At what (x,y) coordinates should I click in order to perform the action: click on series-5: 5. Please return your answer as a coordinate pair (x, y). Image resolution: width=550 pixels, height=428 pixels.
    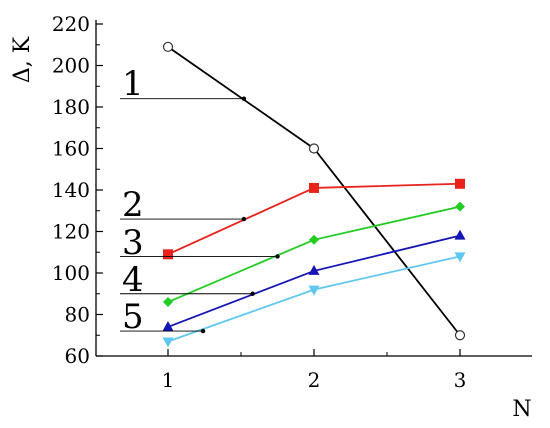
    Looking at the image, I should click on (293, 300).